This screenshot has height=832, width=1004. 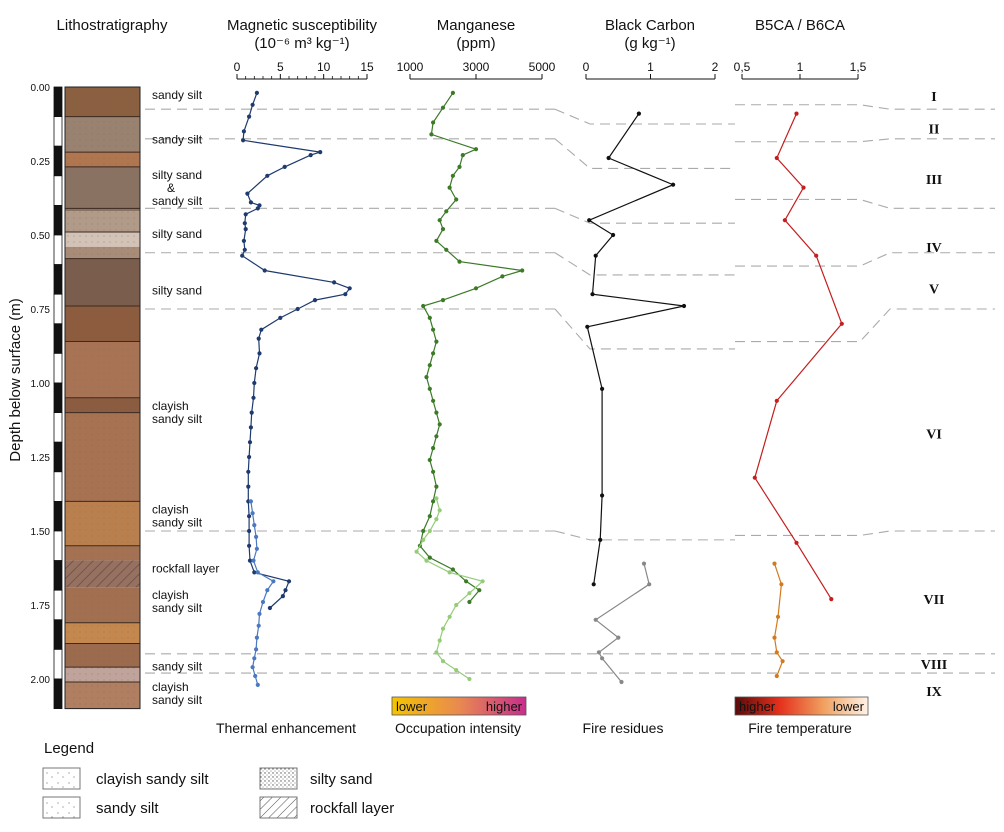 I want to click on unit-label: VII, so click(x=933, y=600).